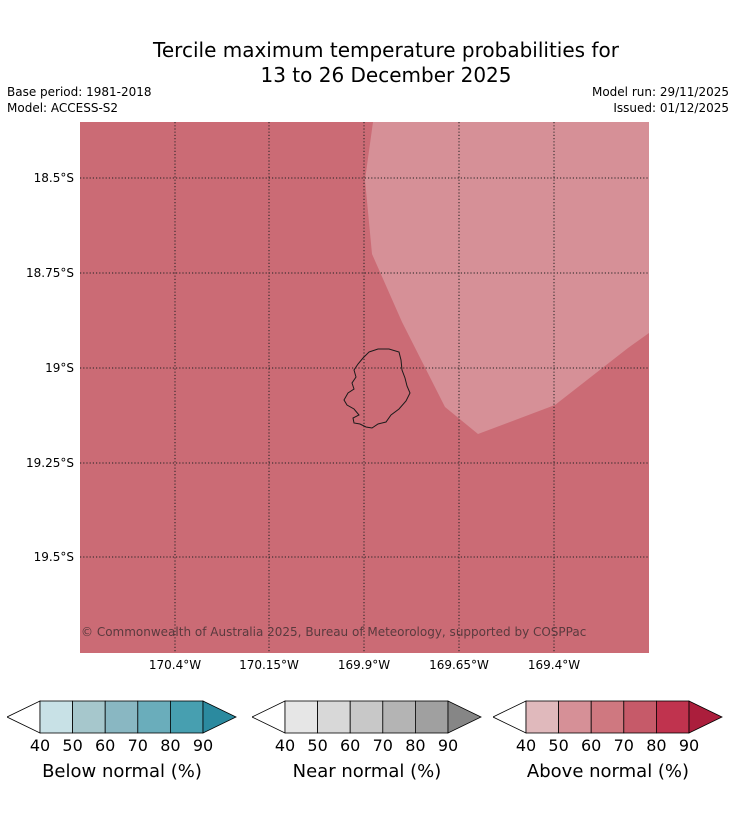  Describe the element at coordinates (660, 92) in the screenshot. I see `model-run: Model run: 29/11/2025` at that location.